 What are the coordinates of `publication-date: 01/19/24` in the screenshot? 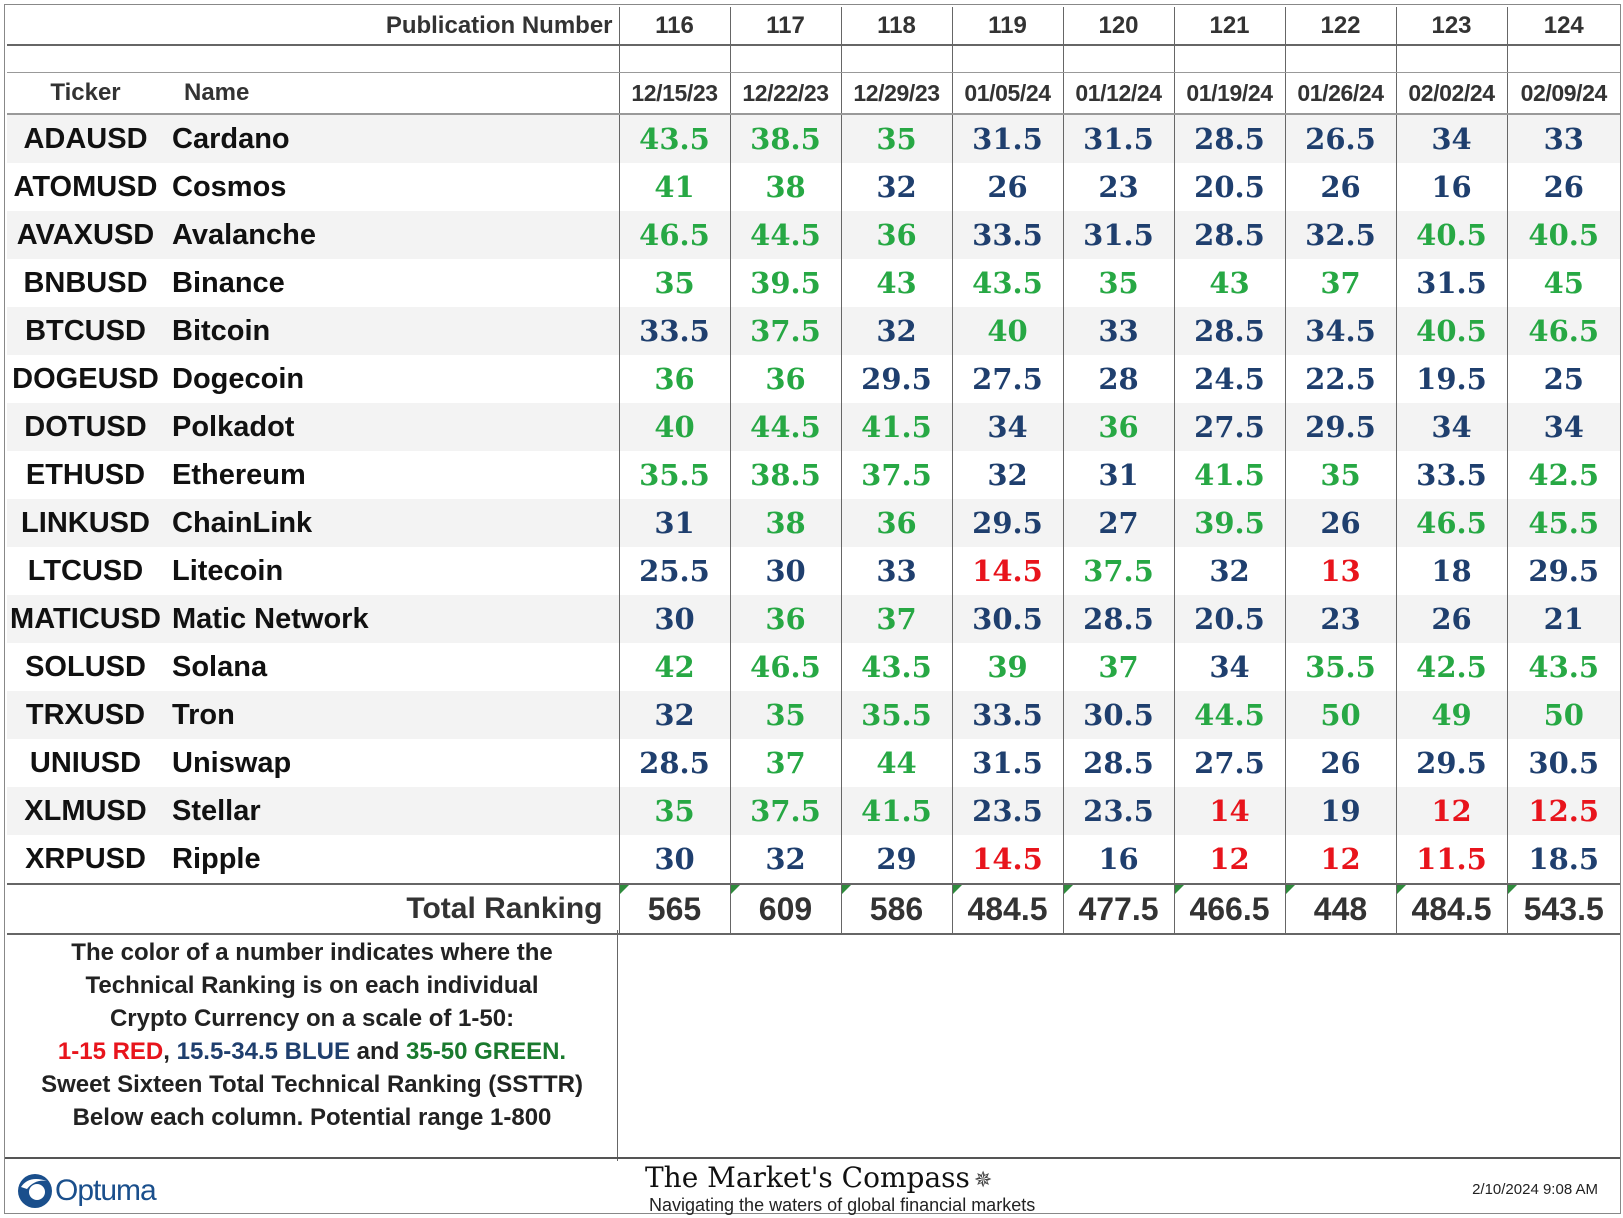 It's located at (1229, 93).